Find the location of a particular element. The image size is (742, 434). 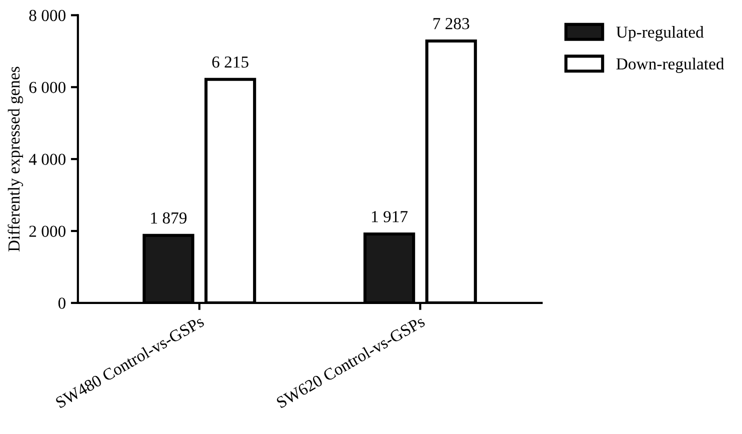

data-label: 7 283 is located at coordinates (451, 24).